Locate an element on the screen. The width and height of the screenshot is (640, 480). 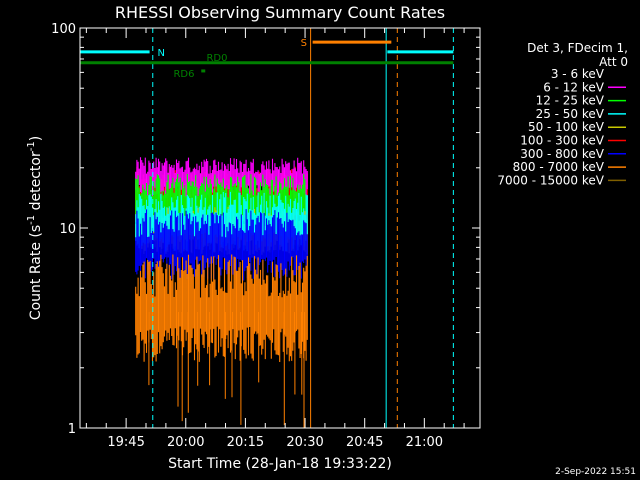
legend-label: 3 - 6 keV is located at coordinates (578, 74).